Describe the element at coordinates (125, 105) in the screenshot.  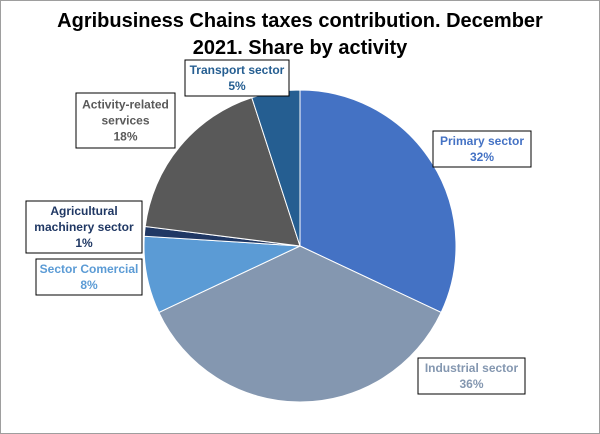
I see `label-name: Activity-related` at that location.